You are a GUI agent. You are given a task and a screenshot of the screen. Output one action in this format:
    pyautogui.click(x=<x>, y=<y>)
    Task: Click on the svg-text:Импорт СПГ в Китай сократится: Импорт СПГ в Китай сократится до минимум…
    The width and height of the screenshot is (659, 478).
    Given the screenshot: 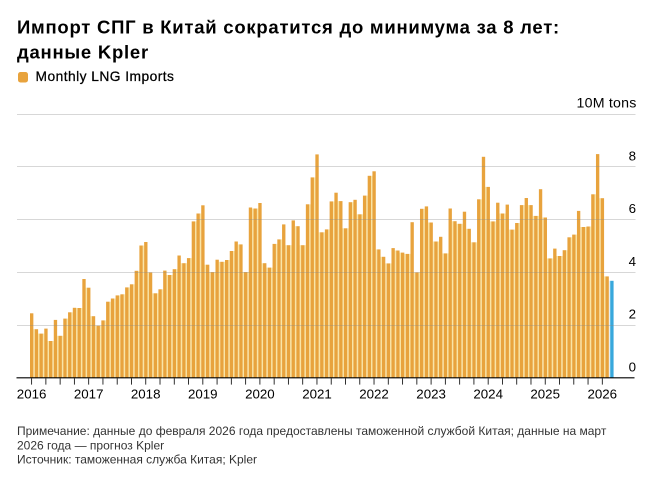 What is the action you would take?
    pyautogui.click(x=288, y=27)
    